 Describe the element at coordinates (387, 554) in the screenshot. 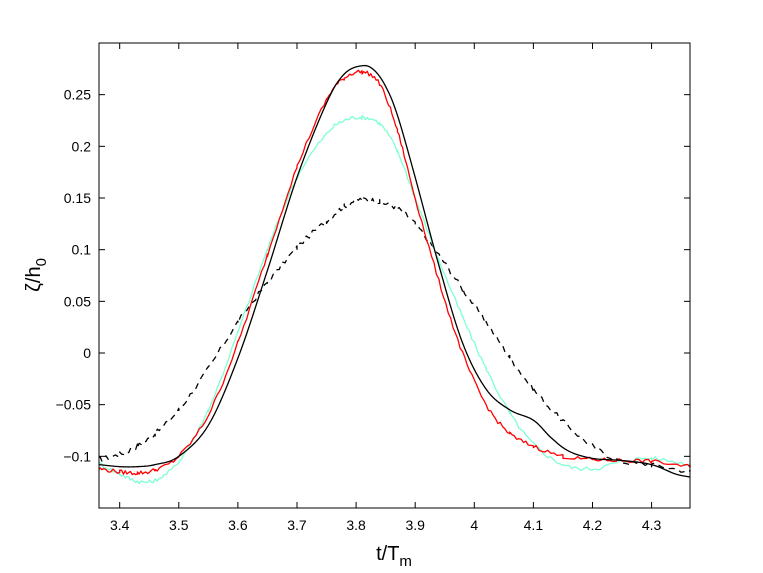

I see `x-axis-label-main: t/T` at that location.